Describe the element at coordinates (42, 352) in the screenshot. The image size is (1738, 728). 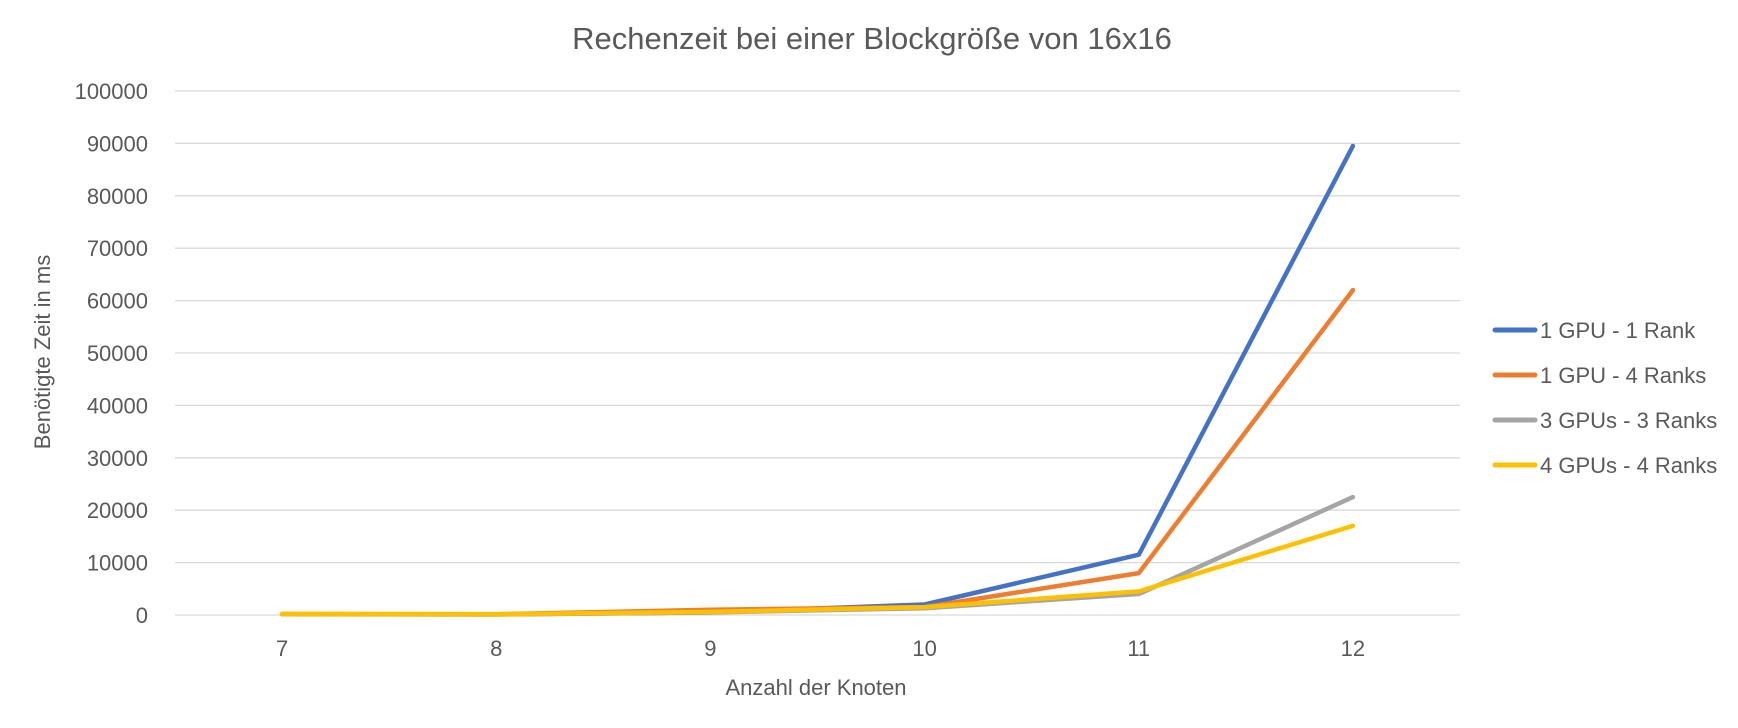
I see `y-axis-title: Benötigte Zeit in ms` at that location.